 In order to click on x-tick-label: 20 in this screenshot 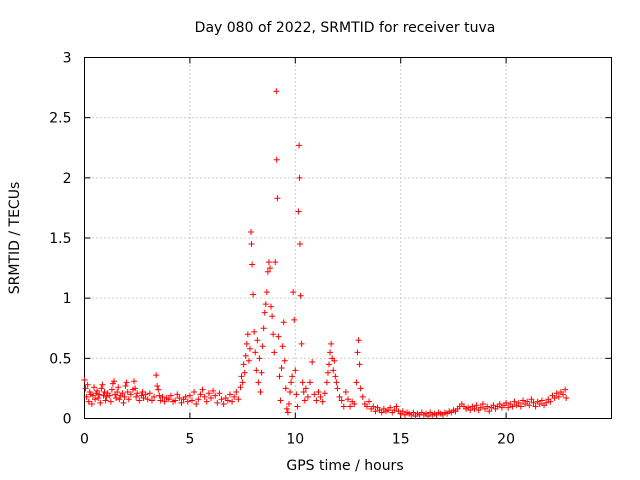, I will do `click(506, 440)`.